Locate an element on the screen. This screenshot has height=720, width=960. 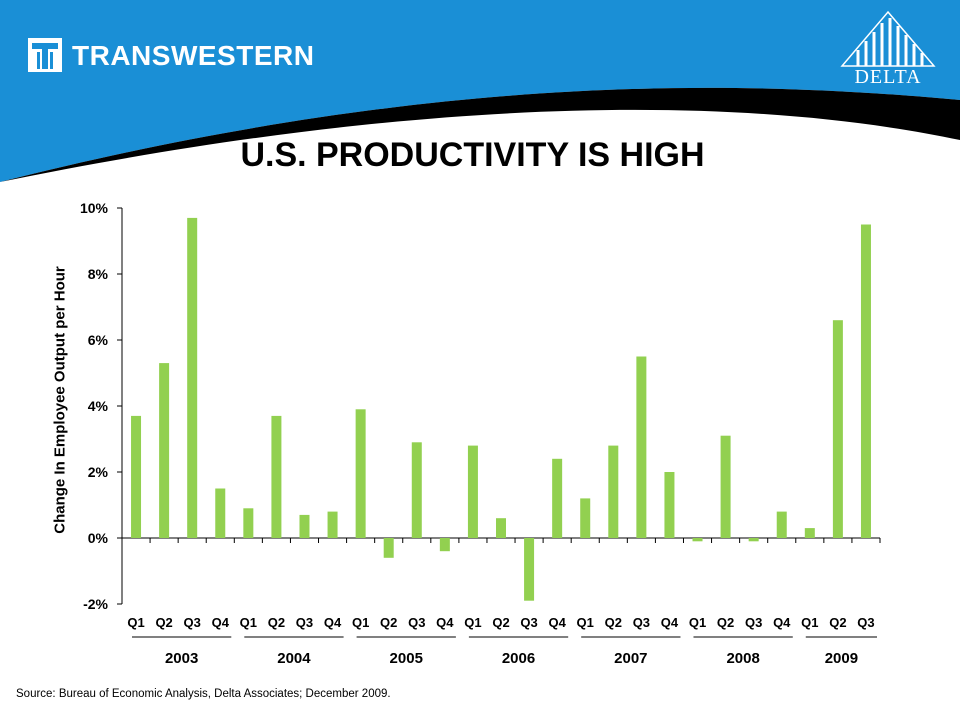
y-tick-label: 10% is located at coordinates (94, 208).